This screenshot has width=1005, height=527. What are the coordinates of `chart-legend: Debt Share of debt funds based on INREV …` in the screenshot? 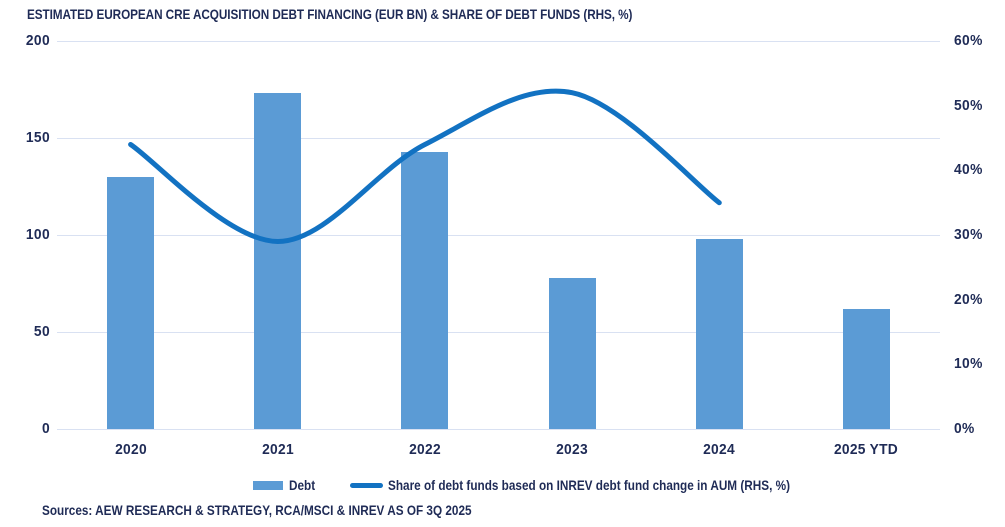 It's located at (560, 485).